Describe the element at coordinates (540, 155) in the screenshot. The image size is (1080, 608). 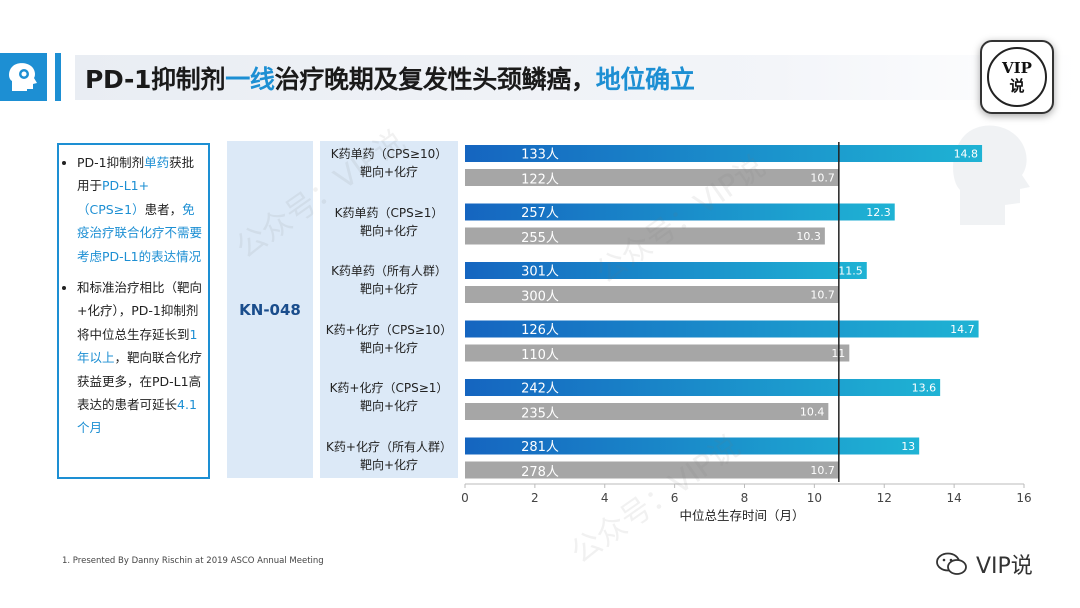
I see `k-n-label: 133人` at that location.